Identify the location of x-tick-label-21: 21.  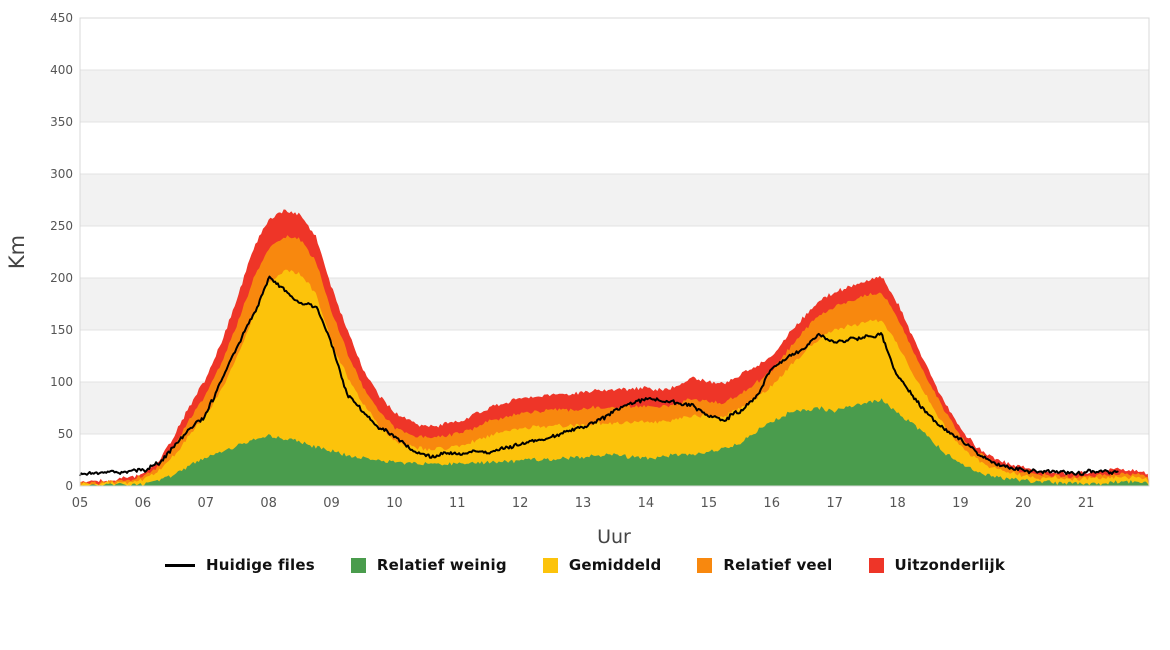
(1086, 503).